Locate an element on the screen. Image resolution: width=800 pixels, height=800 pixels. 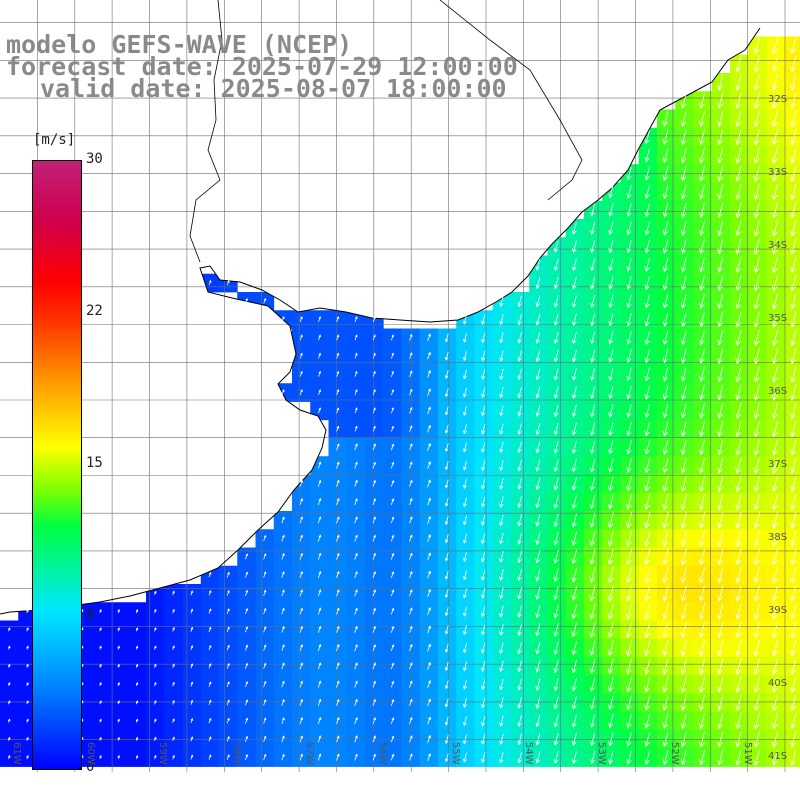
colorbar-tick-0: 0 is located at coordinates (90, 767).